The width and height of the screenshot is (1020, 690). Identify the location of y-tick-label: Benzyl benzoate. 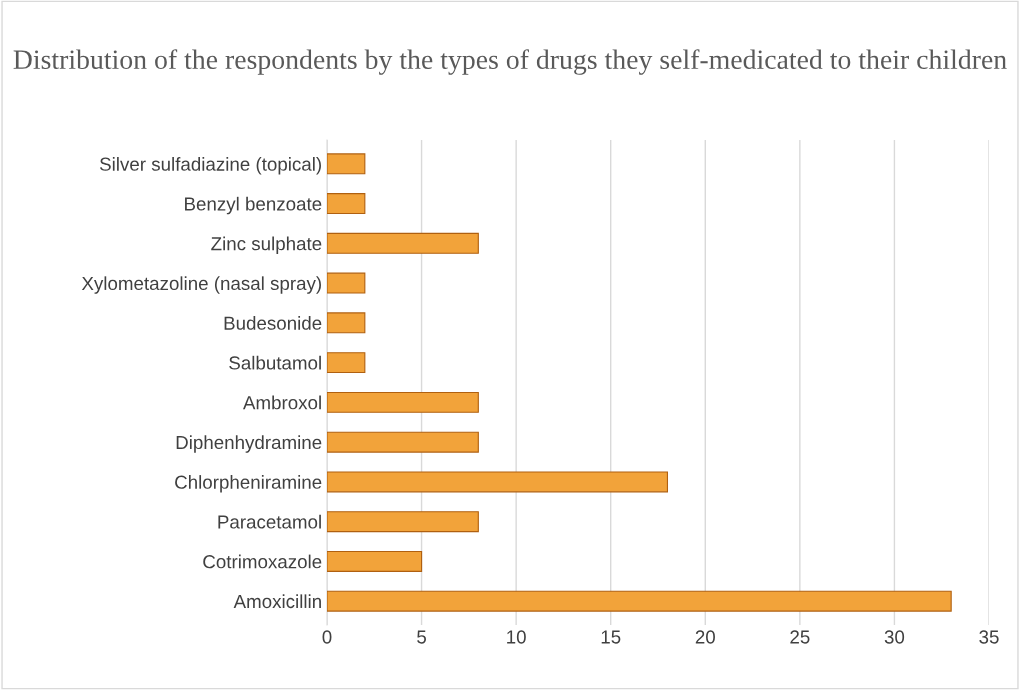
(253, 205).